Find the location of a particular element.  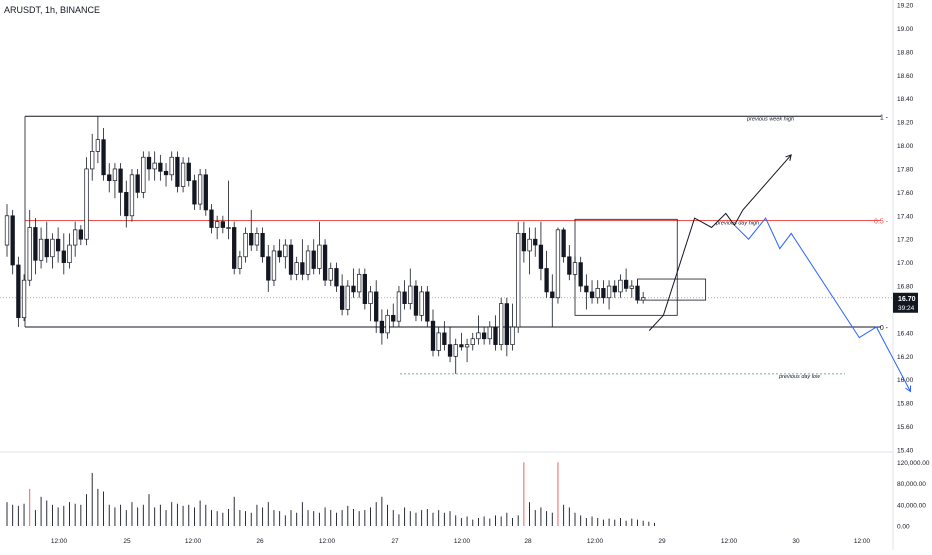

volume-tick-label: 40,000.00 is located at coordinates (911, 505).